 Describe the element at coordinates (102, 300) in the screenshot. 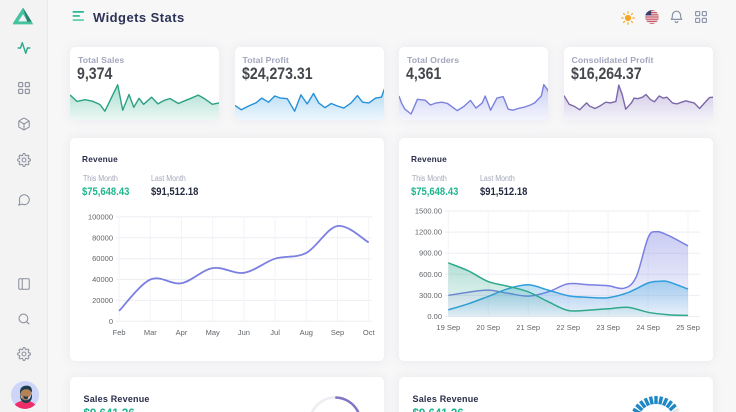

I see `svg-text: 20000` at that location.